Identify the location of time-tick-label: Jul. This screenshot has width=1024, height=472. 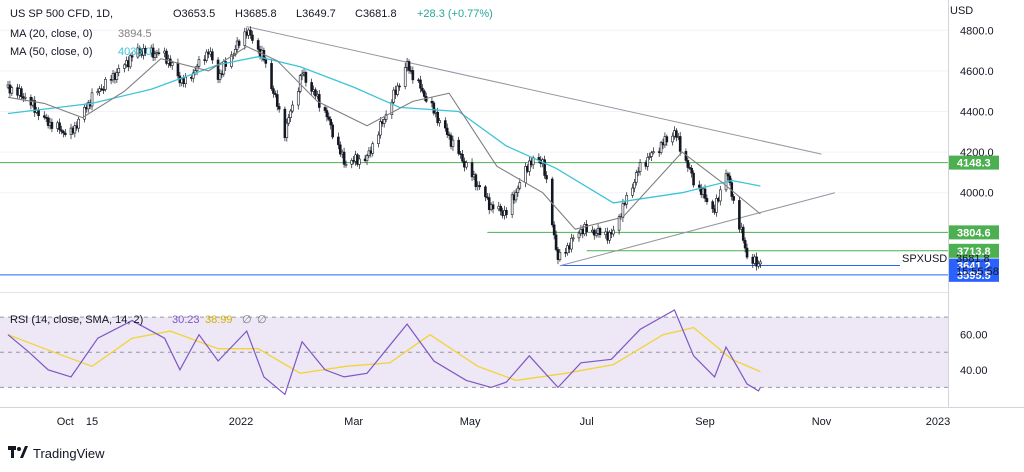
(587, 422).